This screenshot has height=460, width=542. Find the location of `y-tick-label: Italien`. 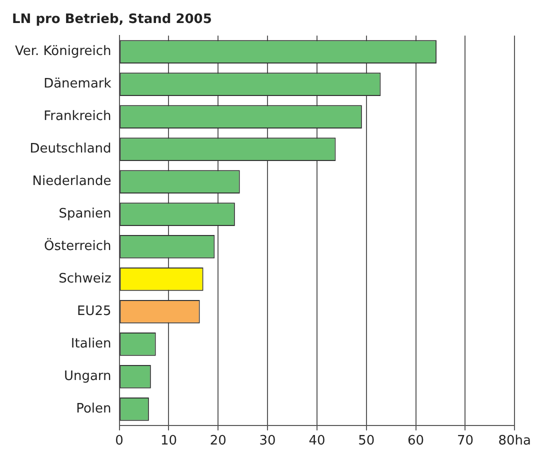

y-tick-label: Italien is located at coordinates (91, 344).